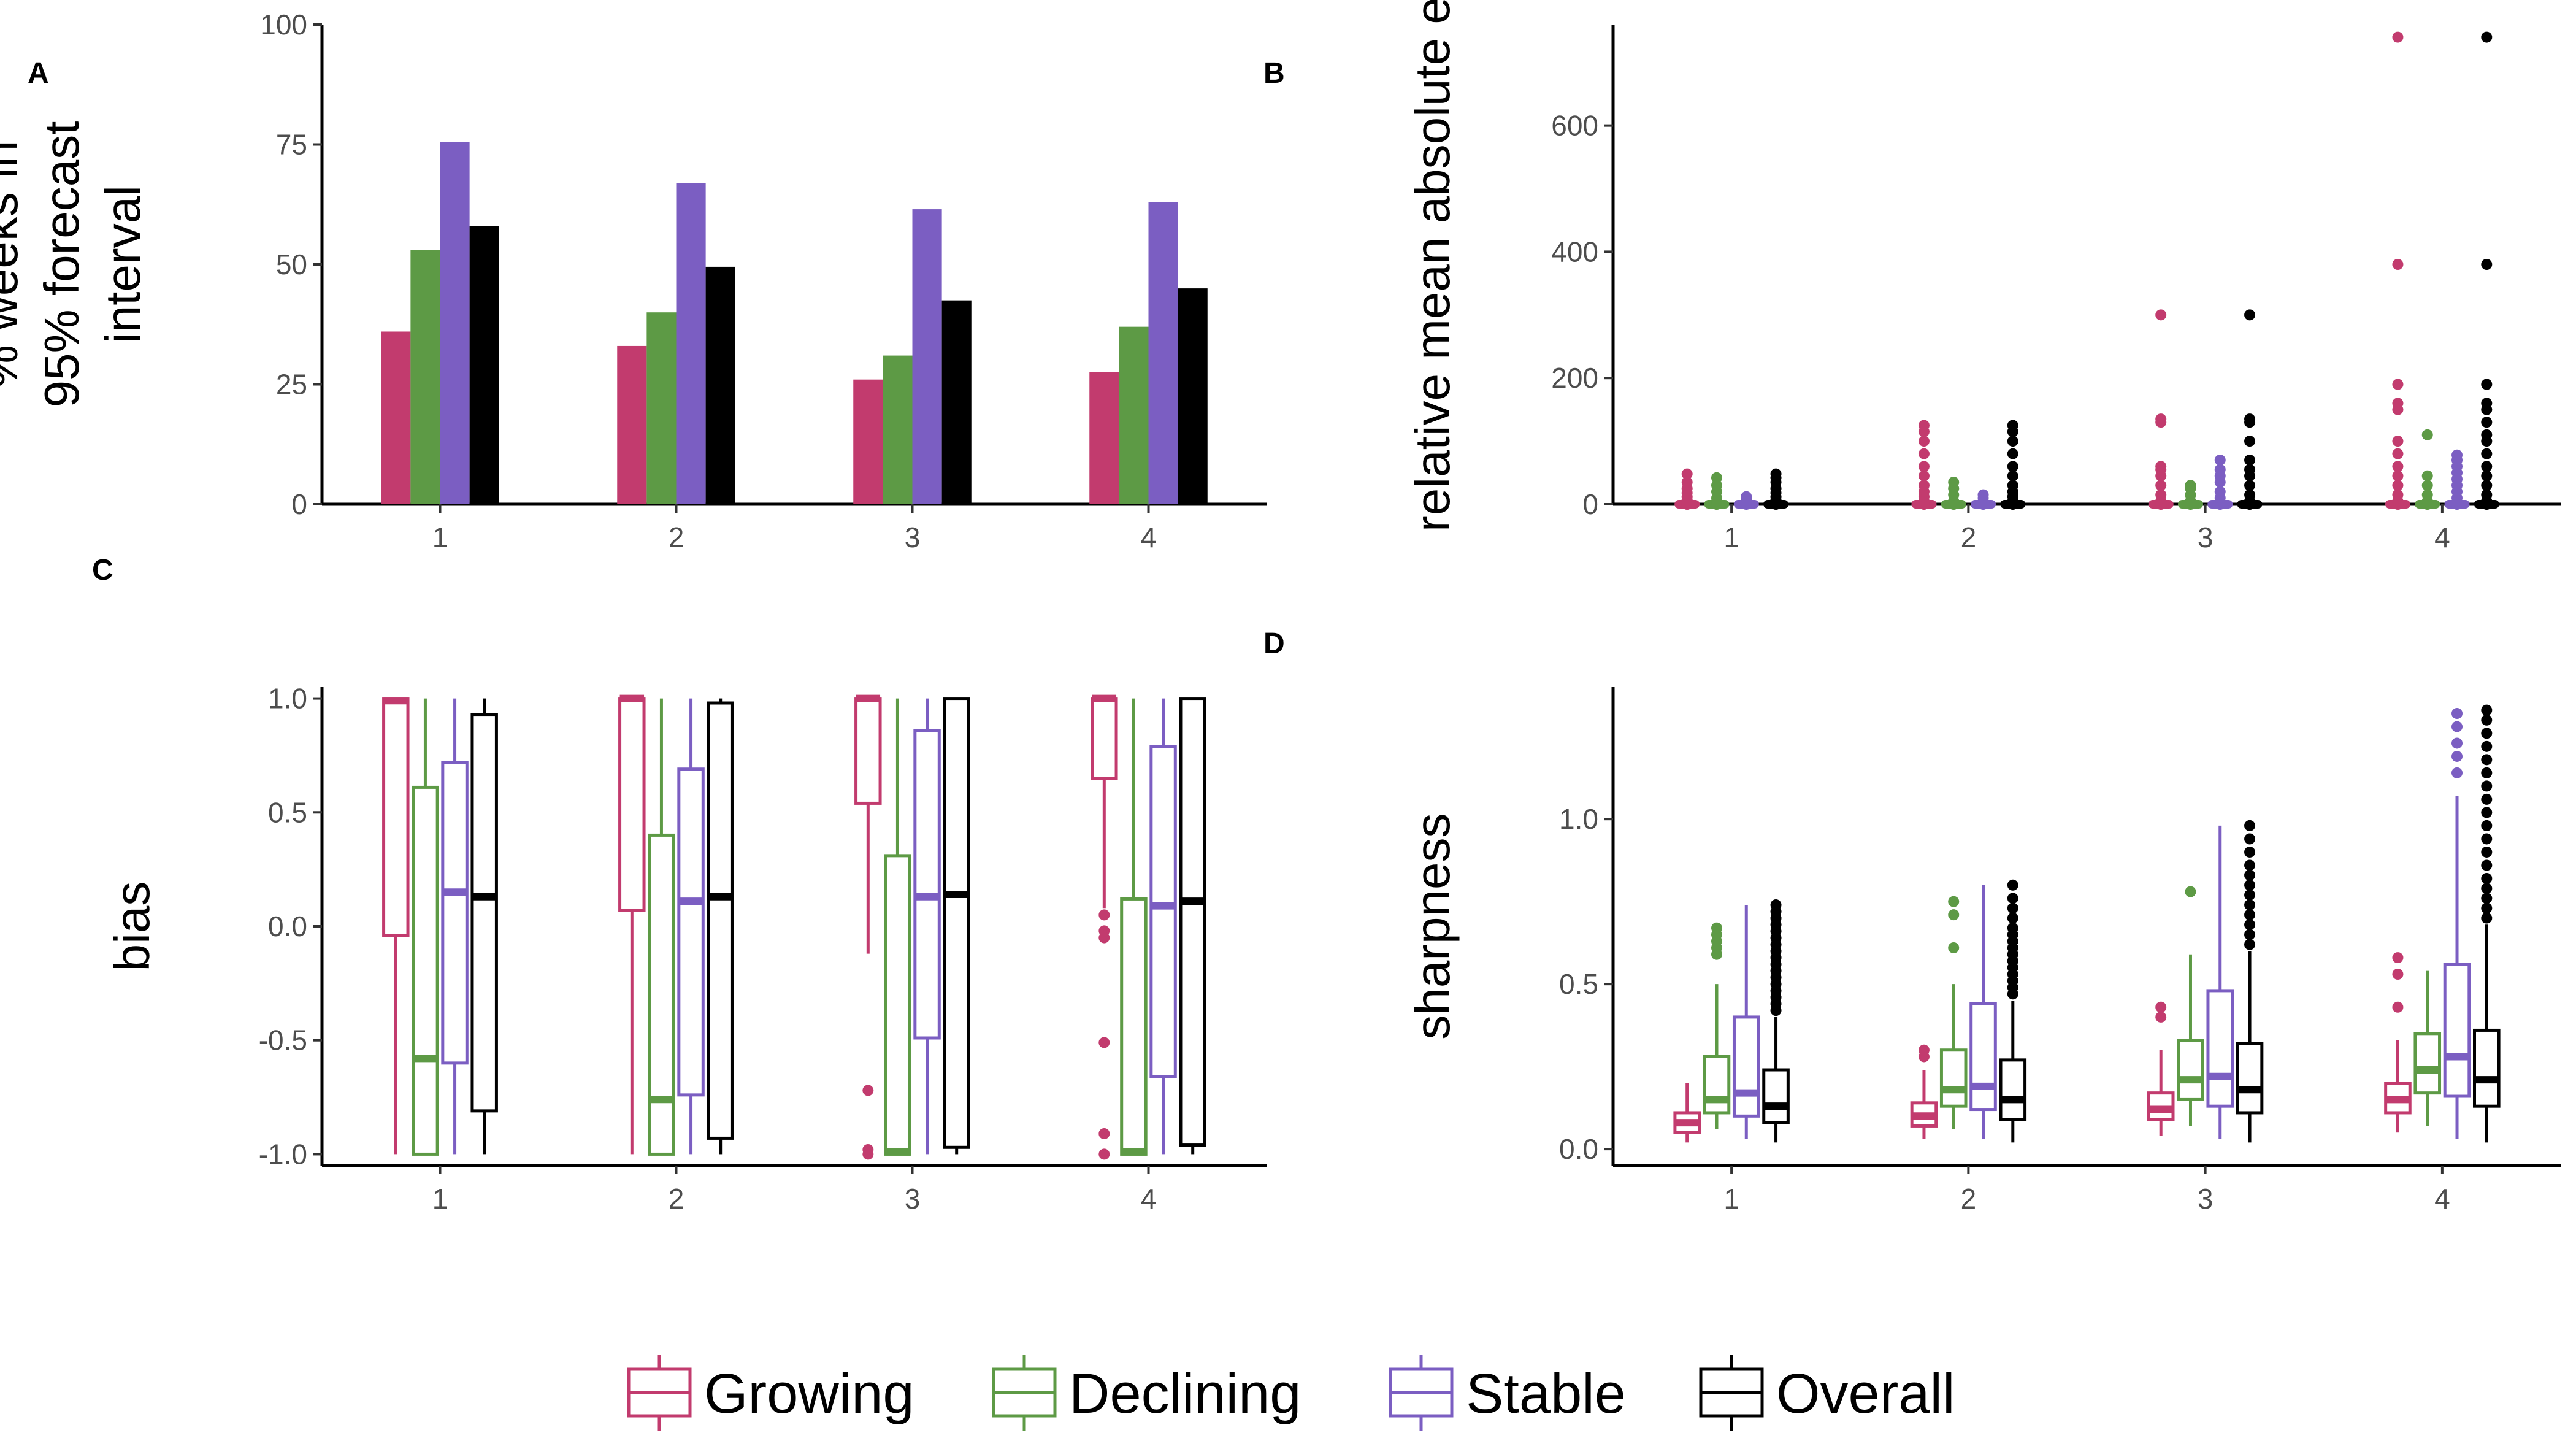 This screenshot has width=2576, height=1449. Describe the element at coordinates (1574, 126) in the screenshot. I see `y-tick-label: 600` at that location.